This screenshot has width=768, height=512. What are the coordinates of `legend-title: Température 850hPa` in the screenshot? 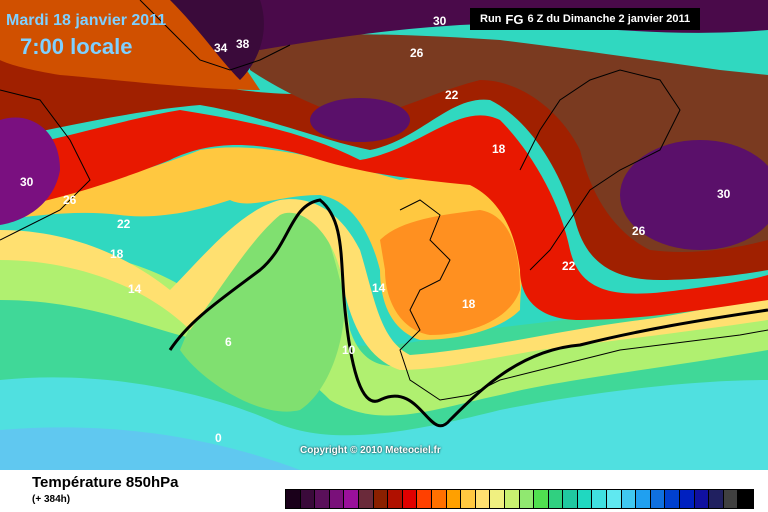 It's located at (105, 482).